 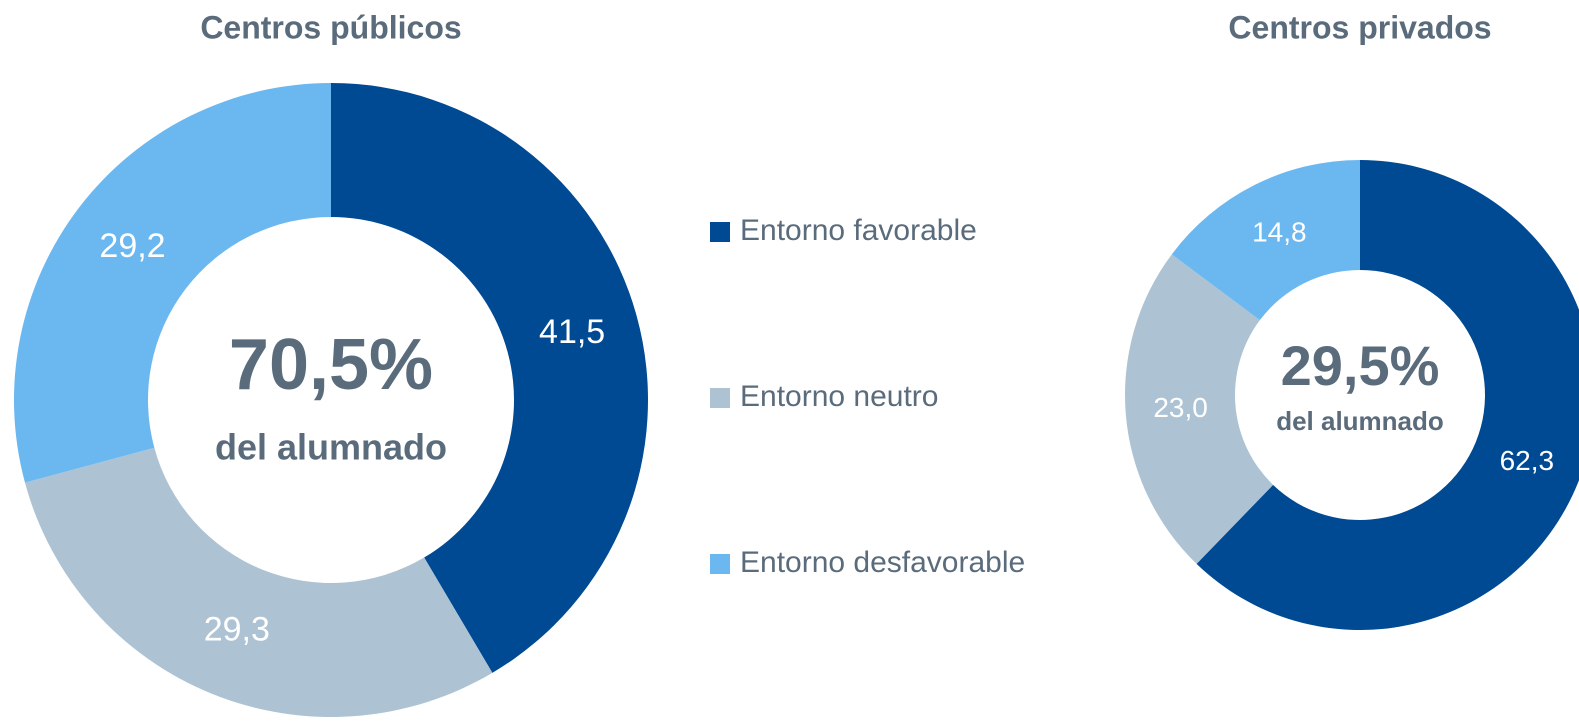 I want to click on chart-title: Centros privados, so click(x=1359, y=27).